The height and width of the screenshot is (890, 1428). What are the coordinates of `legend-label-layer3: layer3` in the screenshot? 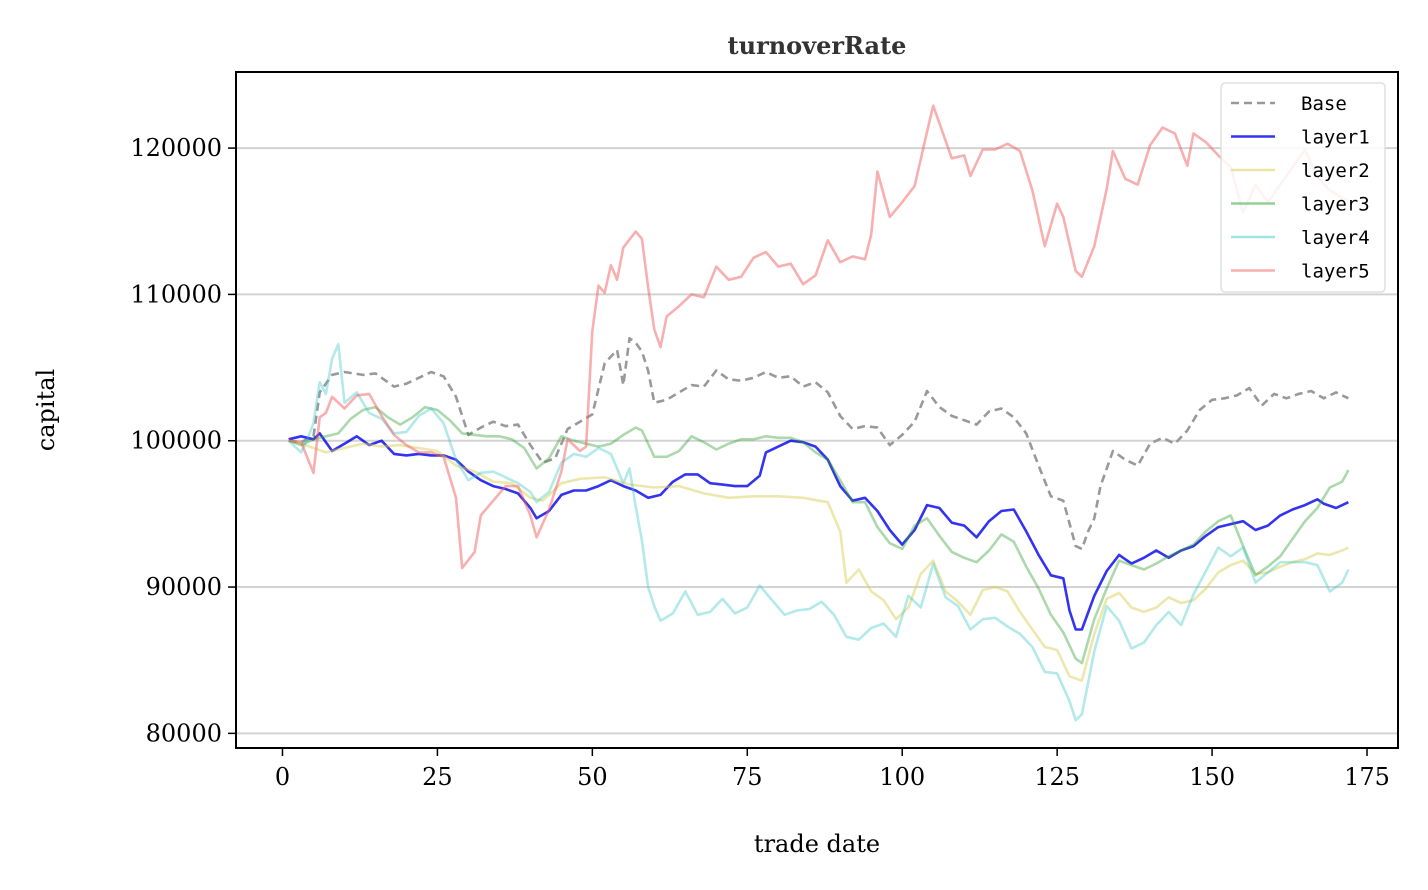 It's located at (1335, 205).